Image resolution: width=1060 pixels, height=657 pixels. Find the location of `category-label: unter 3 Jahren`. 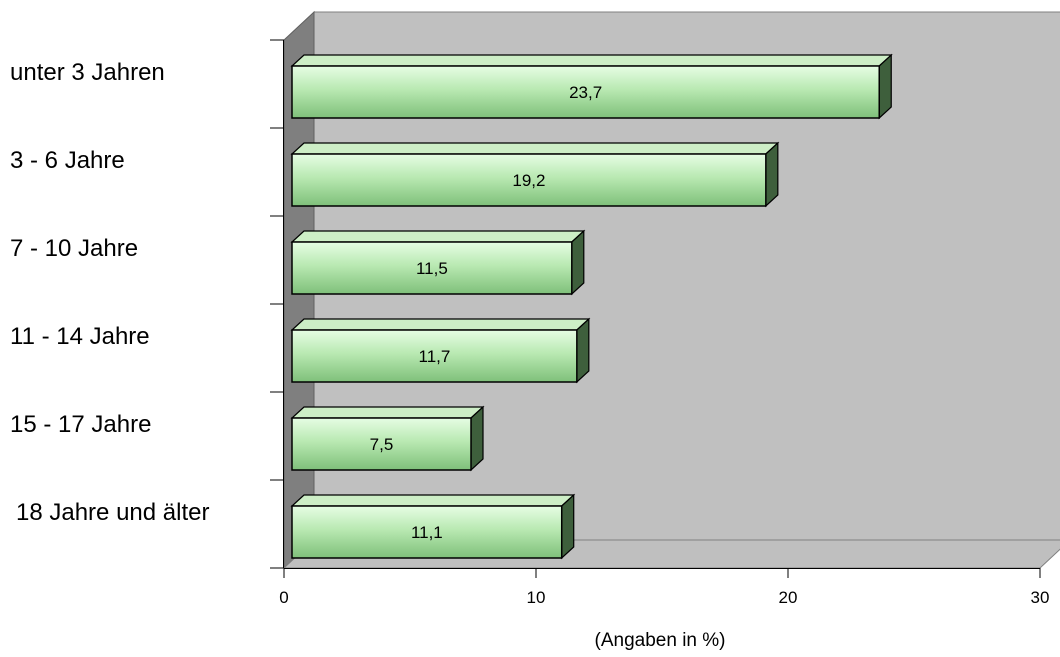

category-label: unter 3 Jahren is located at coordinates (87, 72).